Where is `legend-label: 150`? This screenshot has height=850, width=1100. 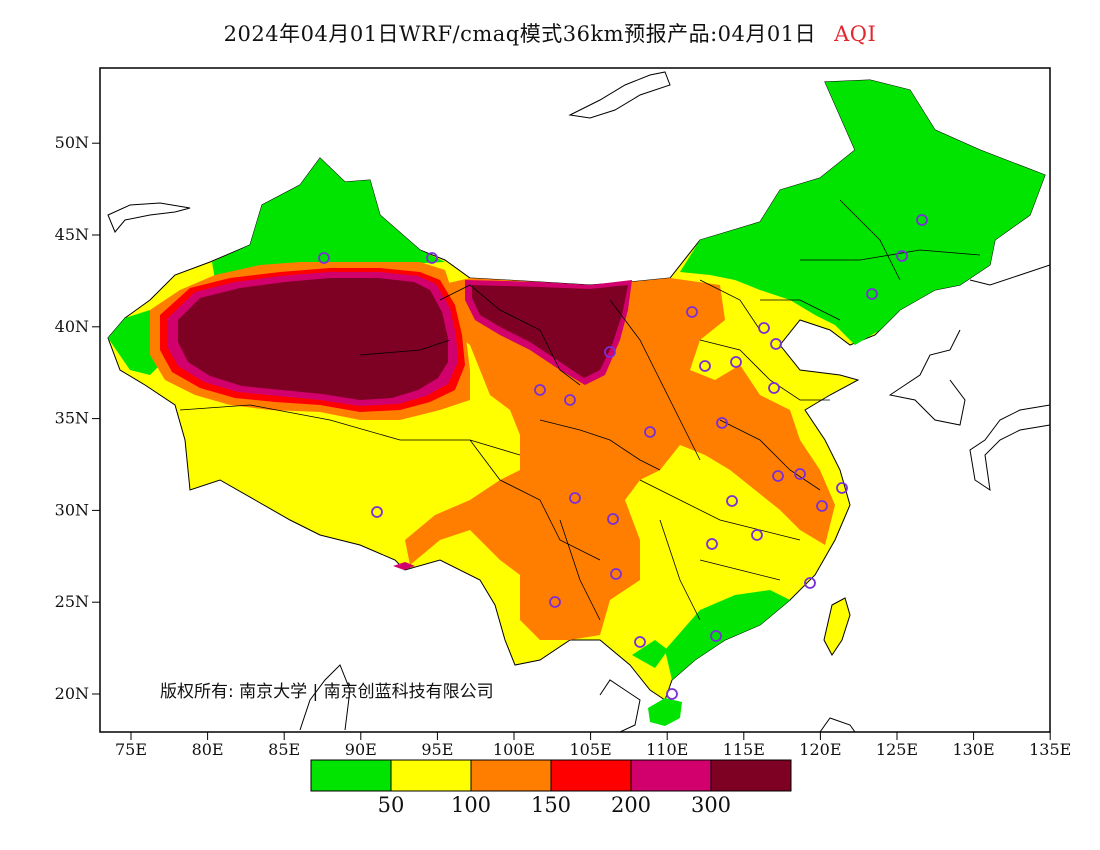
legend-label: 150 is located at coordinates (551, 805).